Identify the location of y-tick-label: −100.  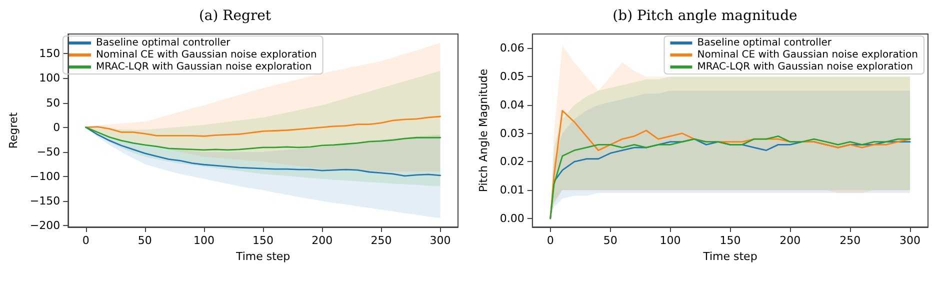
(45, 176).